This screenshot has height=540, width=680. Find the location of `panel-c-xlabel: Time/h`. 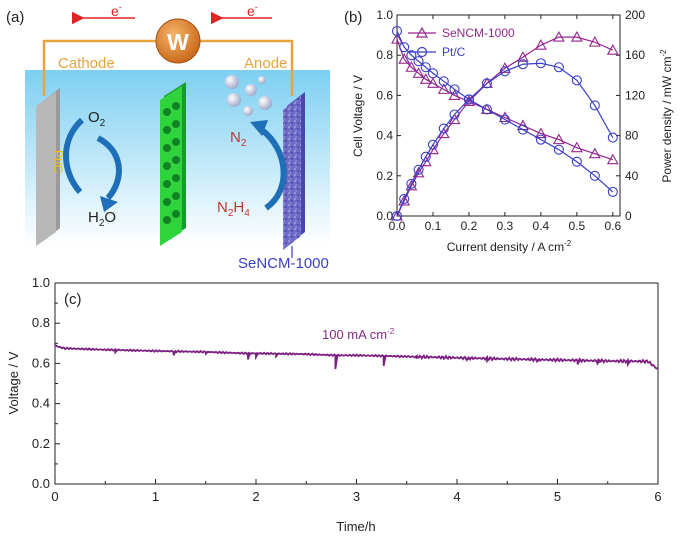

panel-c-xlabel: Time/h is located at coordinates (355, 526).